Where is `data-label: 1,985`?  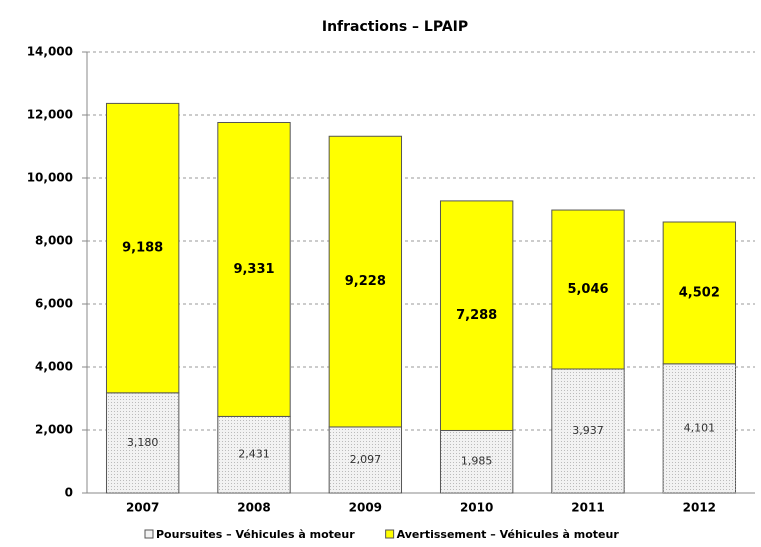 data-label: 1,985 is located at coordinates (477, 461).